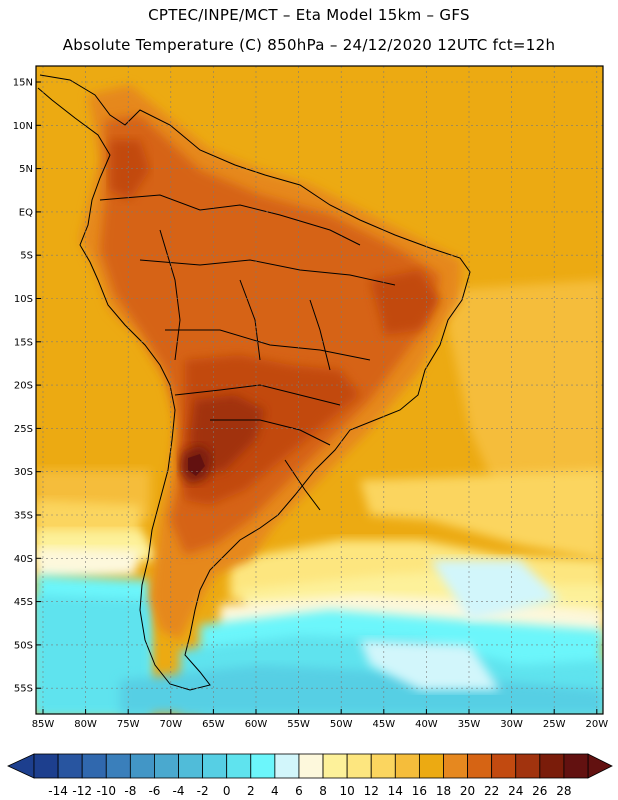 Image resolution: width=618 pixels, height=800 pixels. Describe the element at coordinates (251, 791) in the screenshot. I see `colorbar-label: 2` at that location.